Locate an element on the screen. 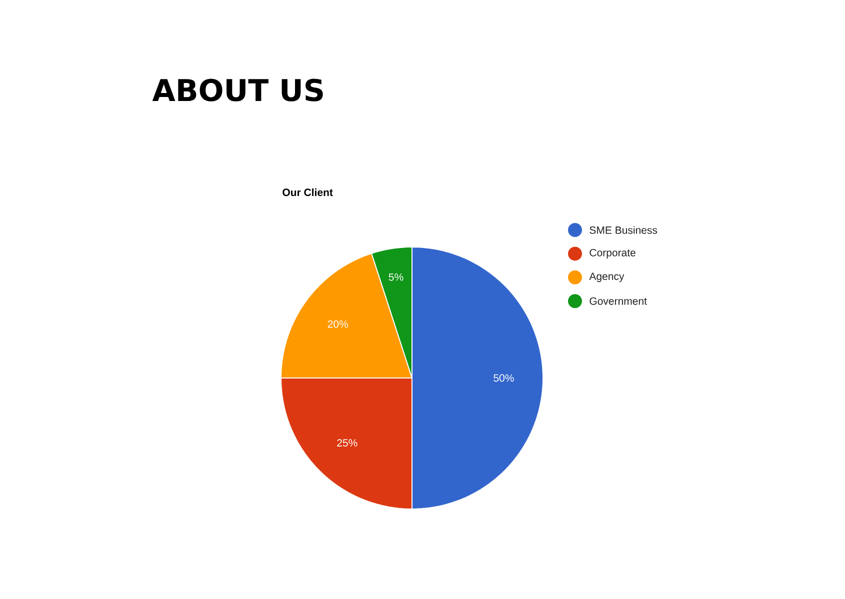  legend-label: SME Business is located at coordinates (624, 230).